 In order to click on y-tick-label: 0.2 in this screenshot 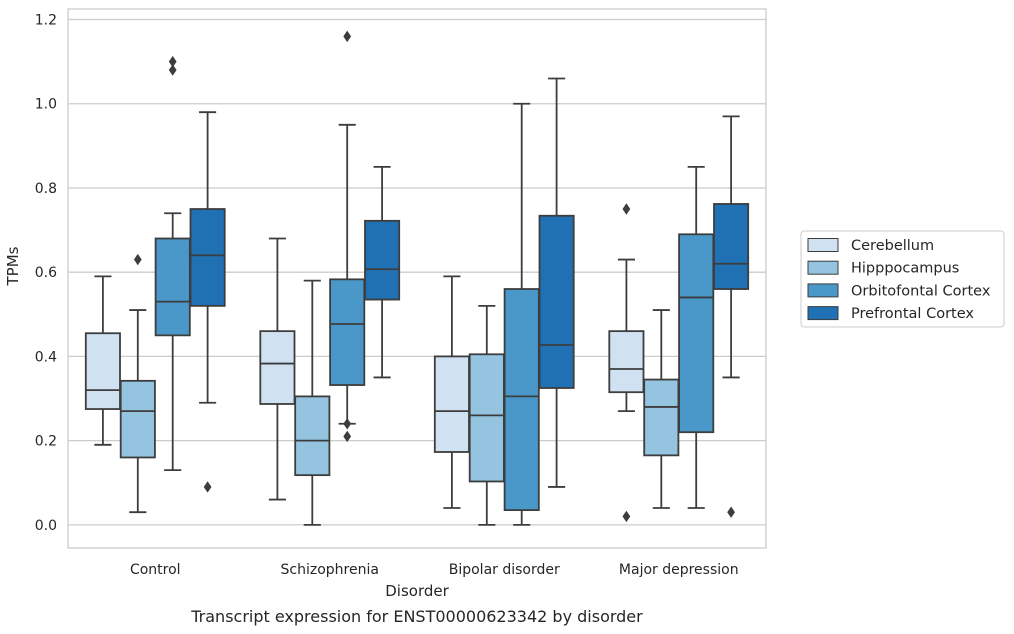, I will do `click(46, 442)`.